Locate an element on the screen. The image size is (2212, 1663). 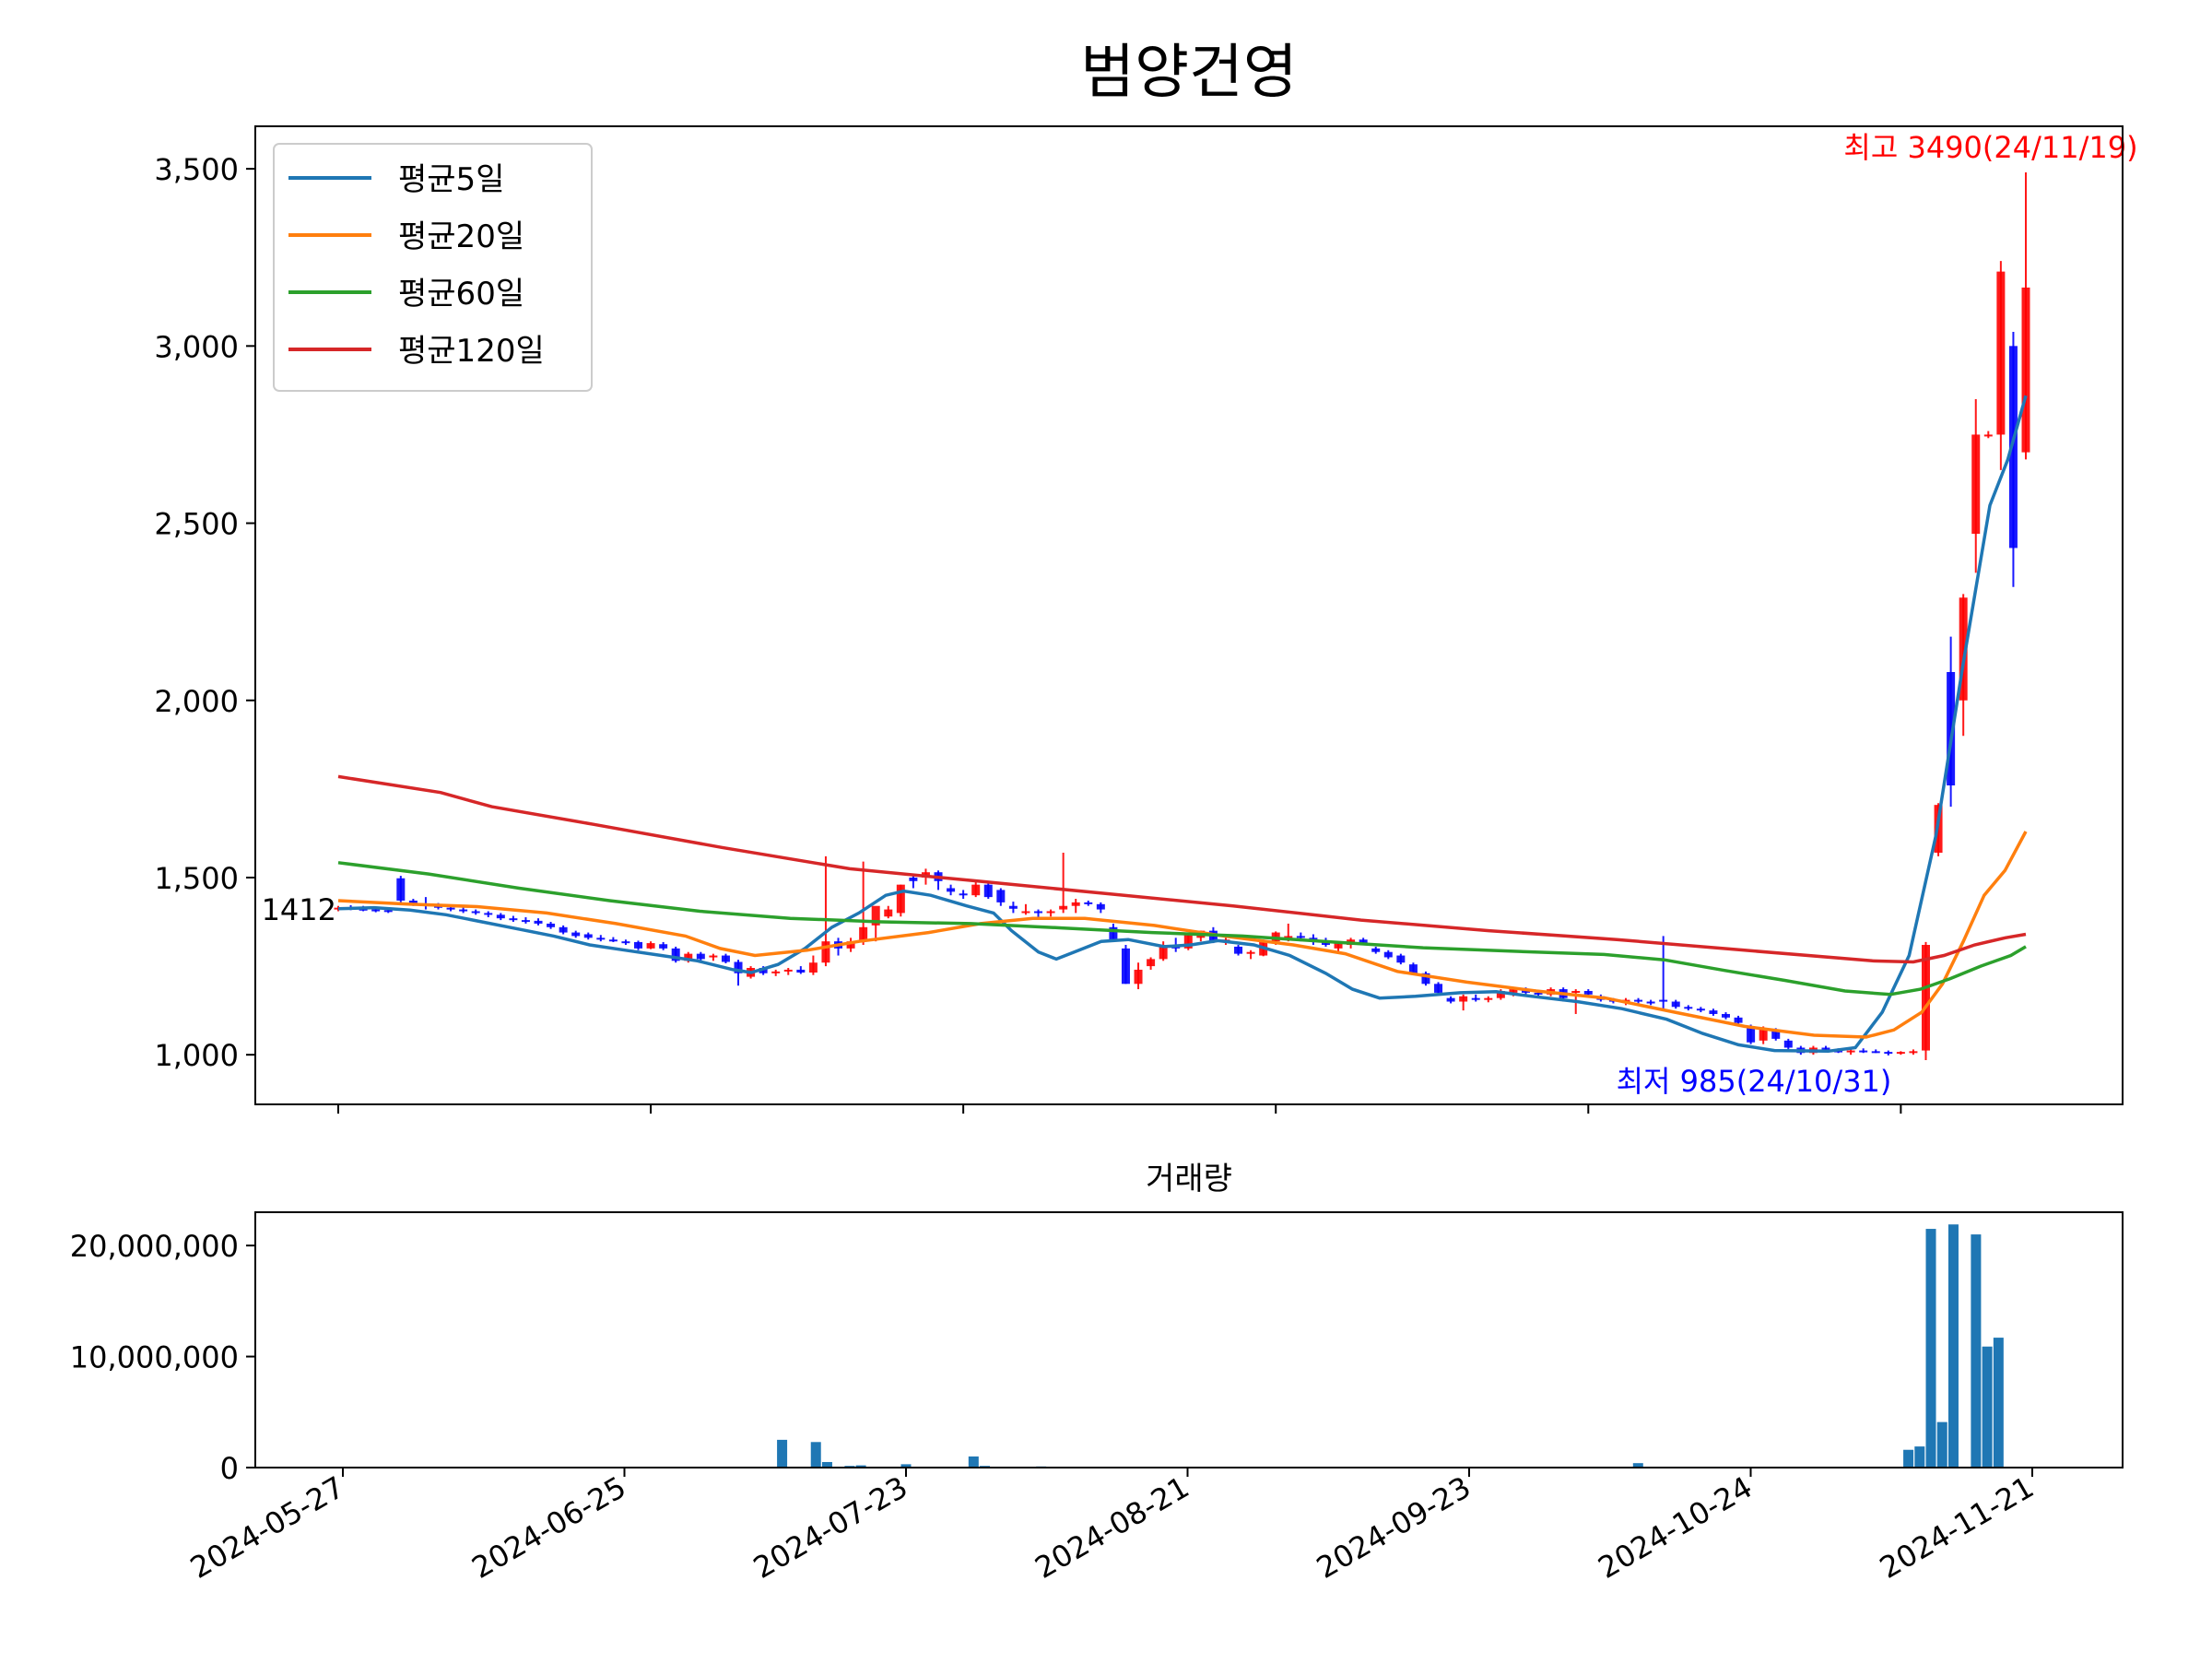
price-y-tick-label: 1,000 is located at coordinates (196, 1055).